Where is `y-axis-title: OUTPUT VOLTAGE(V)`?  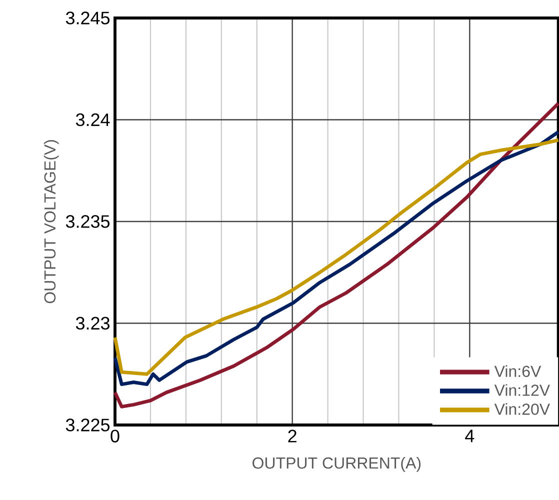
y-axis-title: OUTPUT VOLTAGE(V) is located at coordinates (51, 222).